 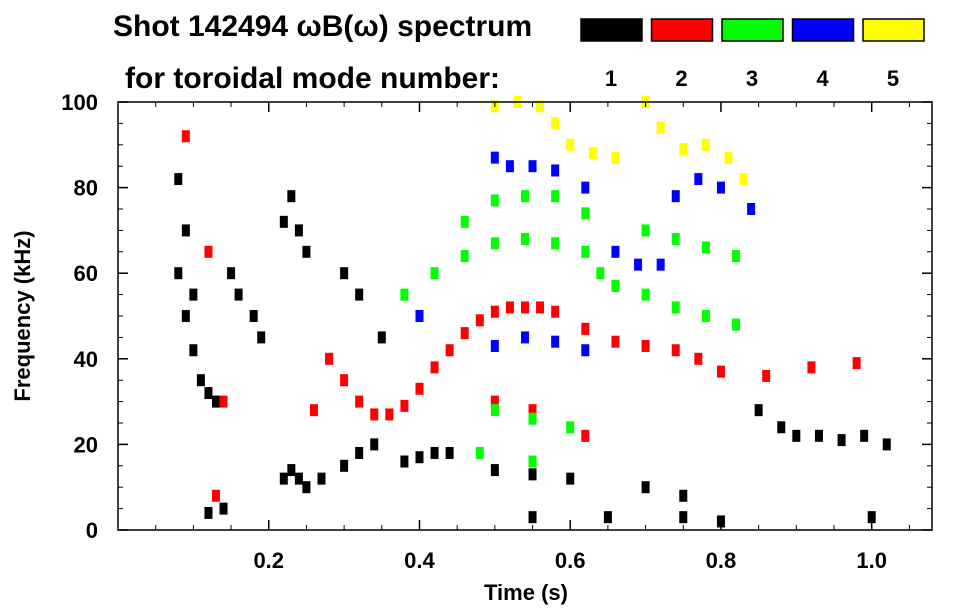 What do you see at coordinates (92, 530) in the screenshot?
I see `y-tick-label: 0` at bounding box center [92, 530].